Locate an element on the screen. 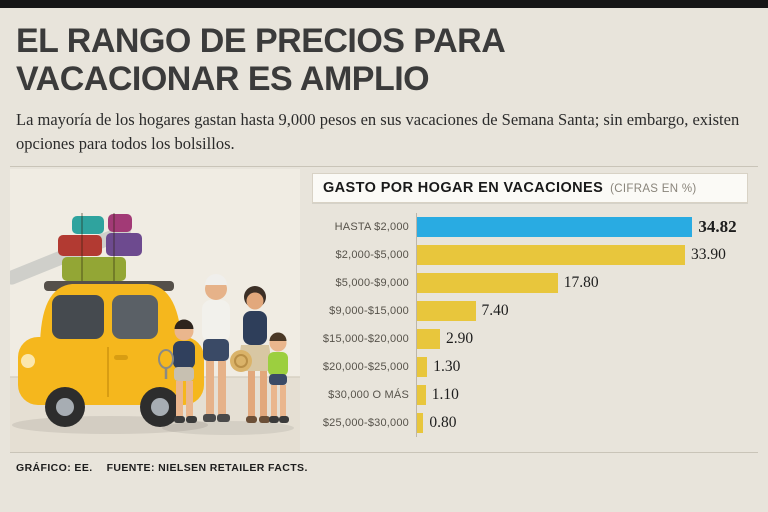  bar-row: $20,000-$25,000 1.30 is located at coordinates (530, 367).